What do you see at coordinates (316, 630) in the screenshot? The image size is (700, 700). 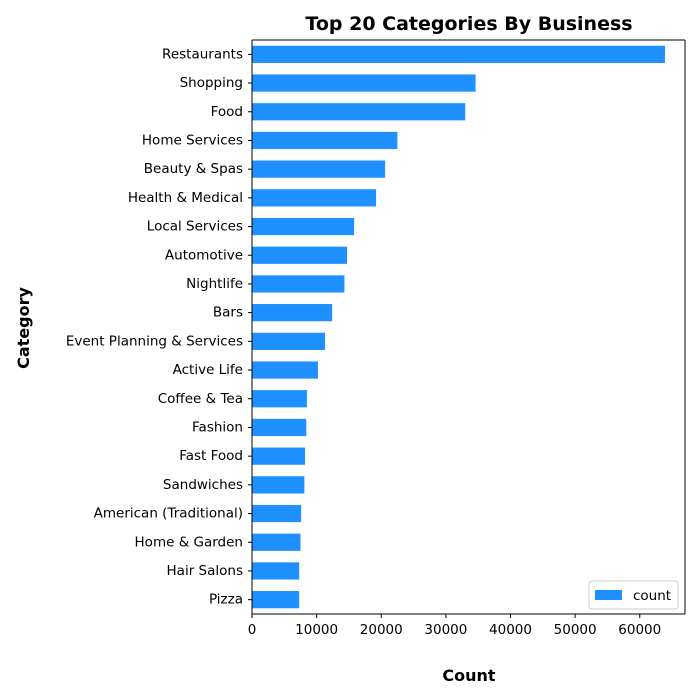 I see `x-tick-label: 10000` at bounding box center [316, 630].